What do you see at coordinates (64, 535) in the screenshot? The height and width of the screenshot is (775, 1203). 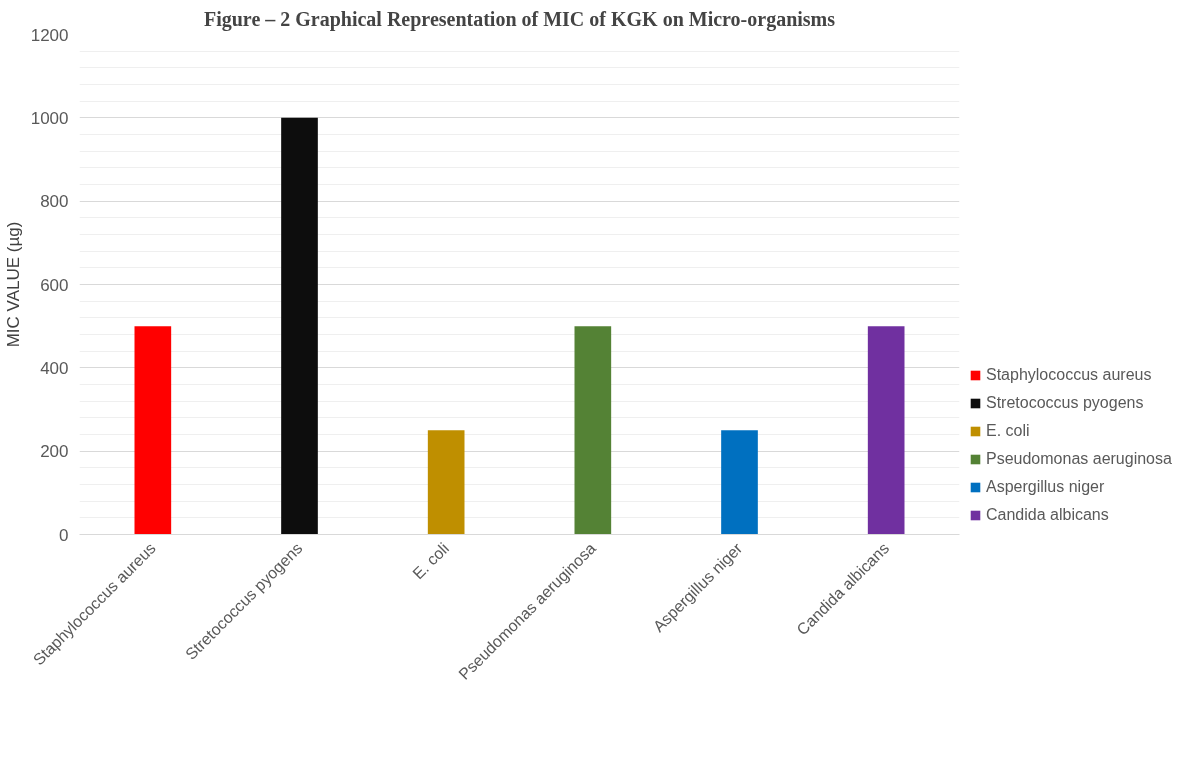 I see `y-tick-label: 0` at bounding box center [64, 535].